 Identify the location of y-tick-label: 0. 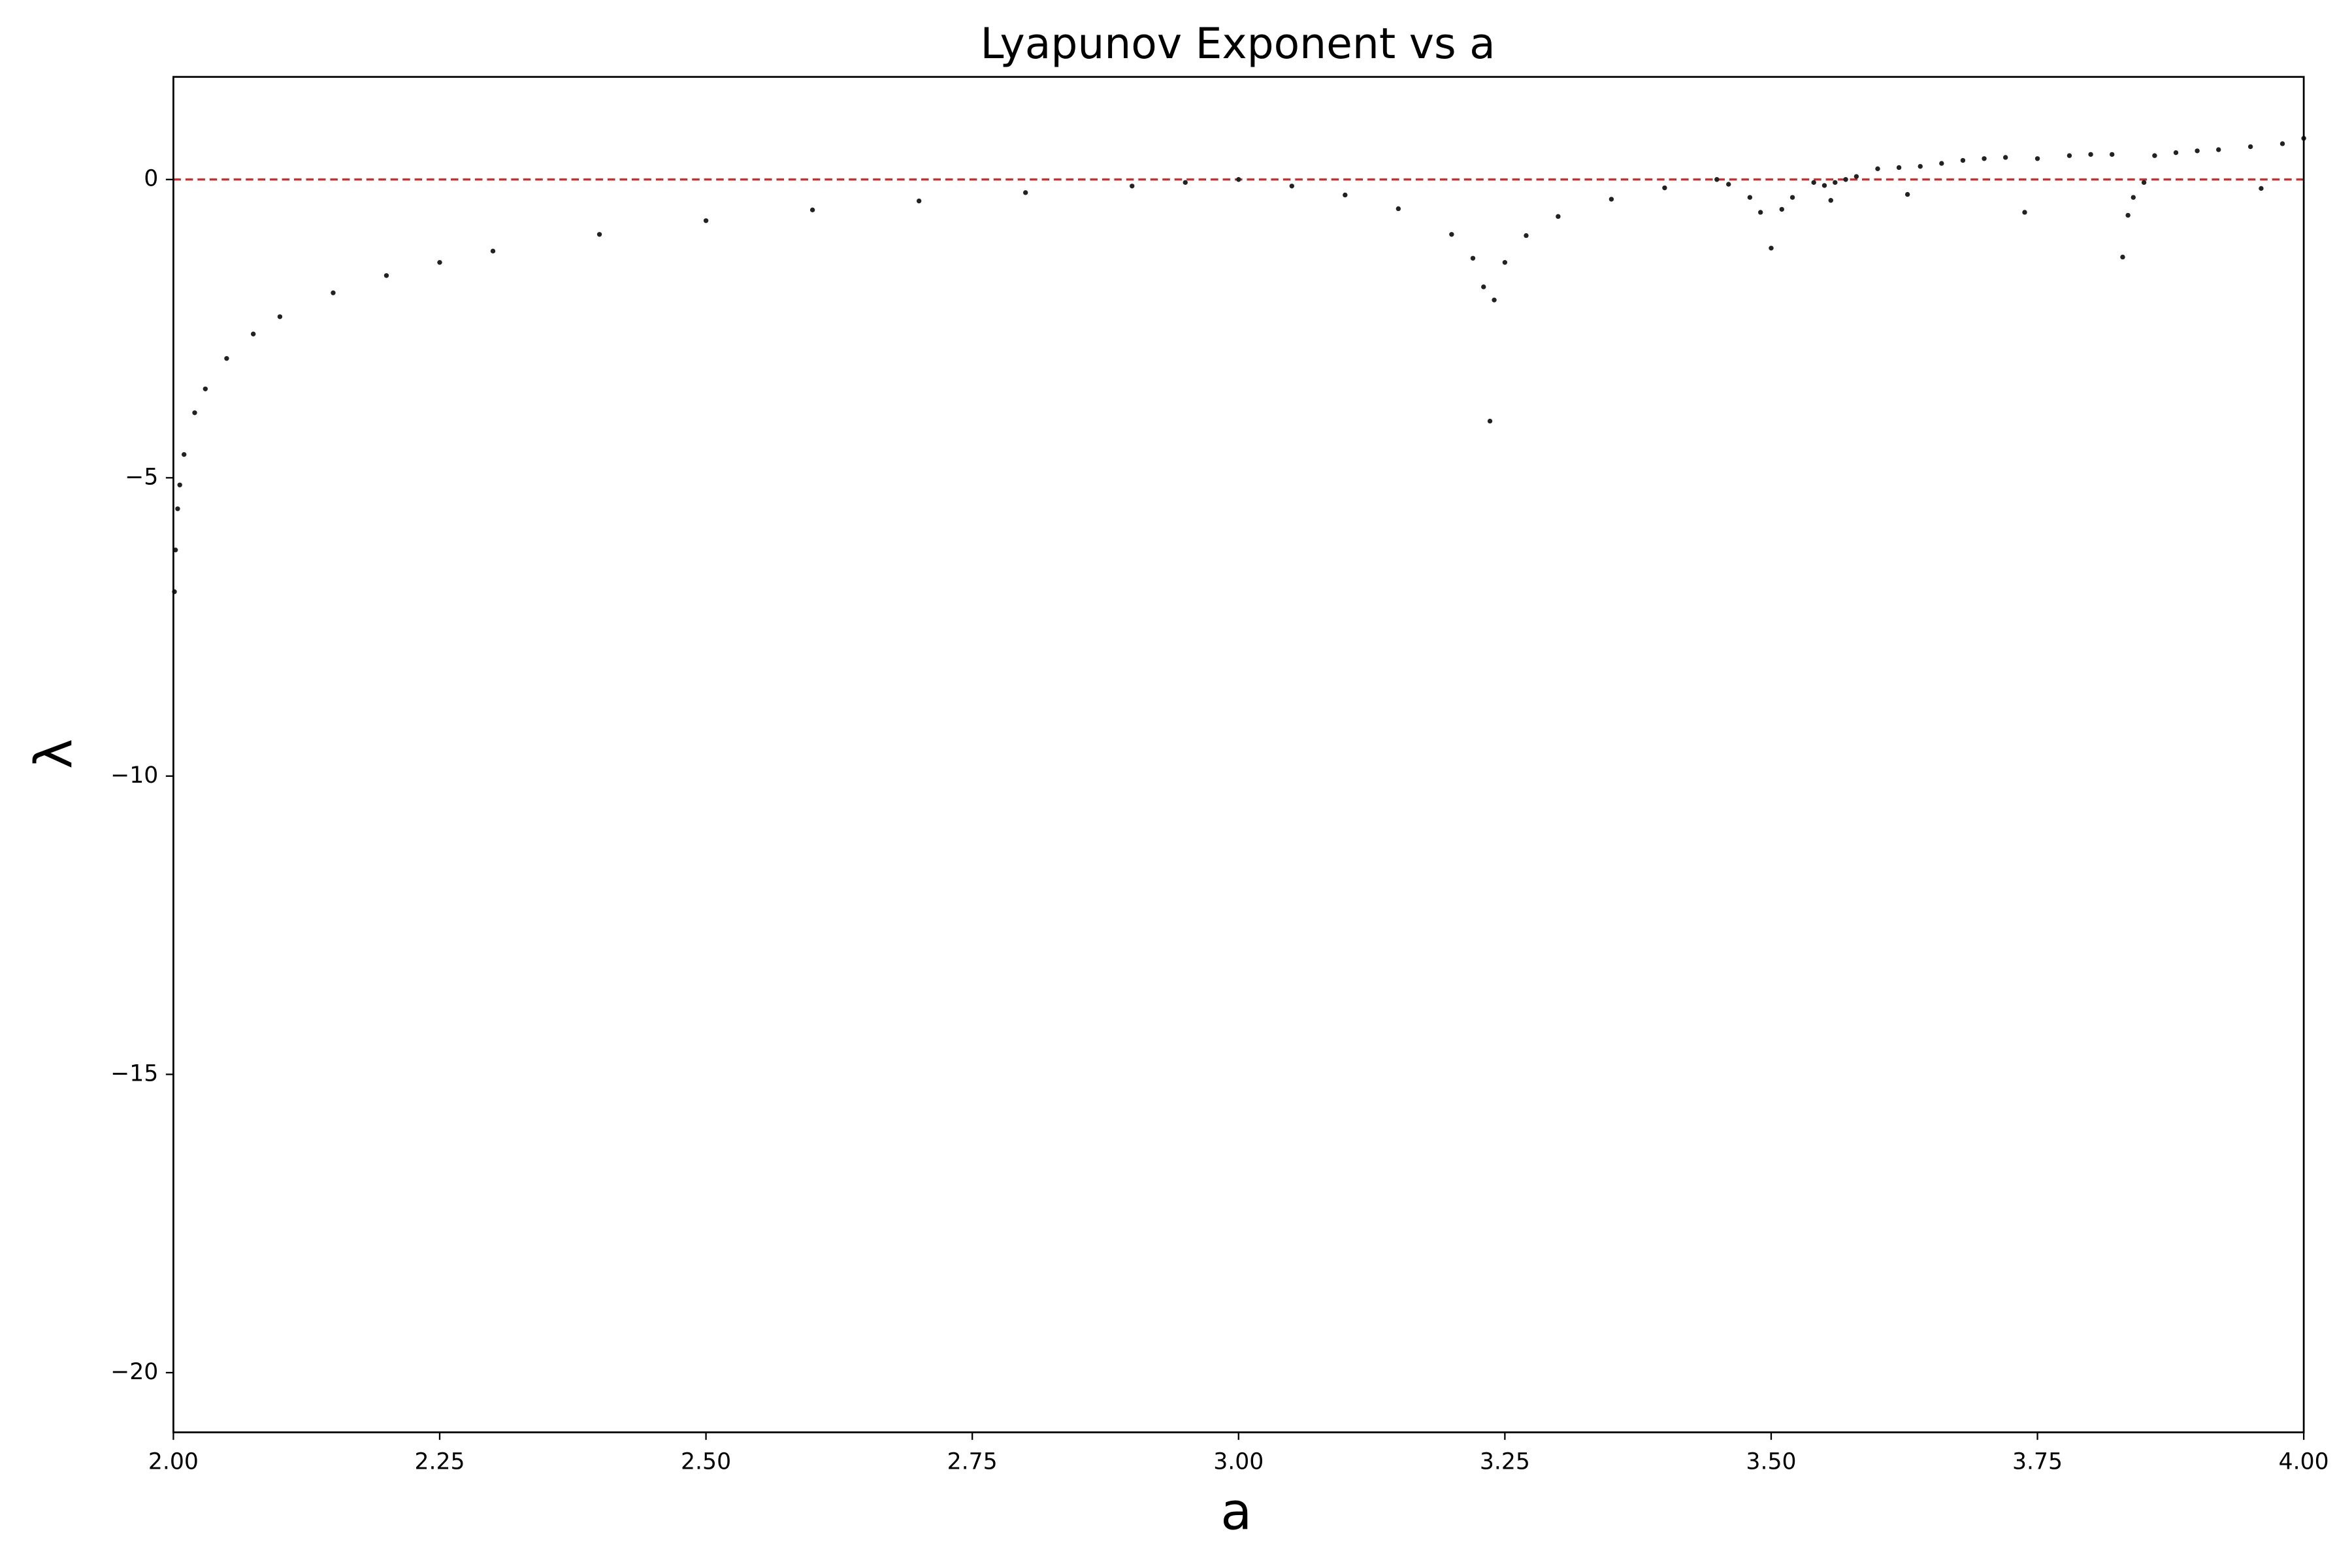
(151, 179).